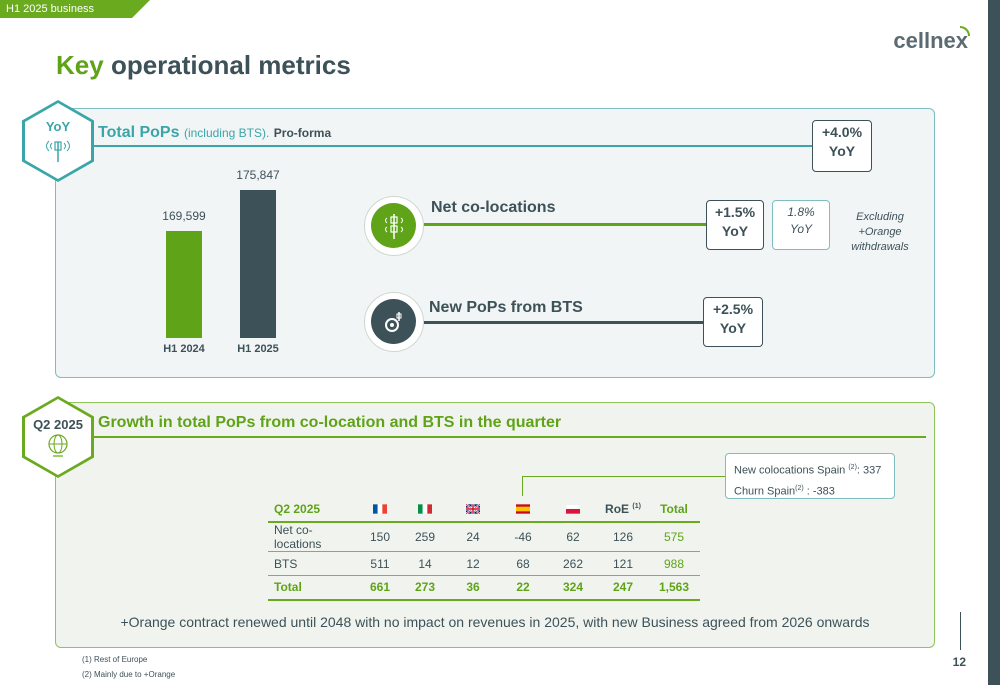 The width and height of the screenshot is (1000, 685). Describe the element at coordinates (184, 349) in the screenshot. I see `bar-category-label: H1 2024` at that location.